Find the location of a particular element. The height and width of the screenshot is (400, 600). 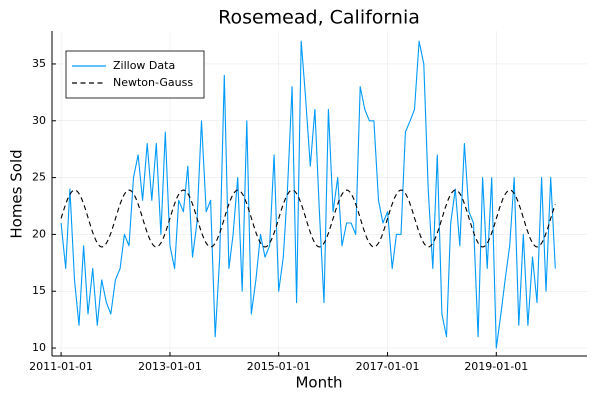

y-axis-label: Homes Sold is located at coordinates (17, 193).